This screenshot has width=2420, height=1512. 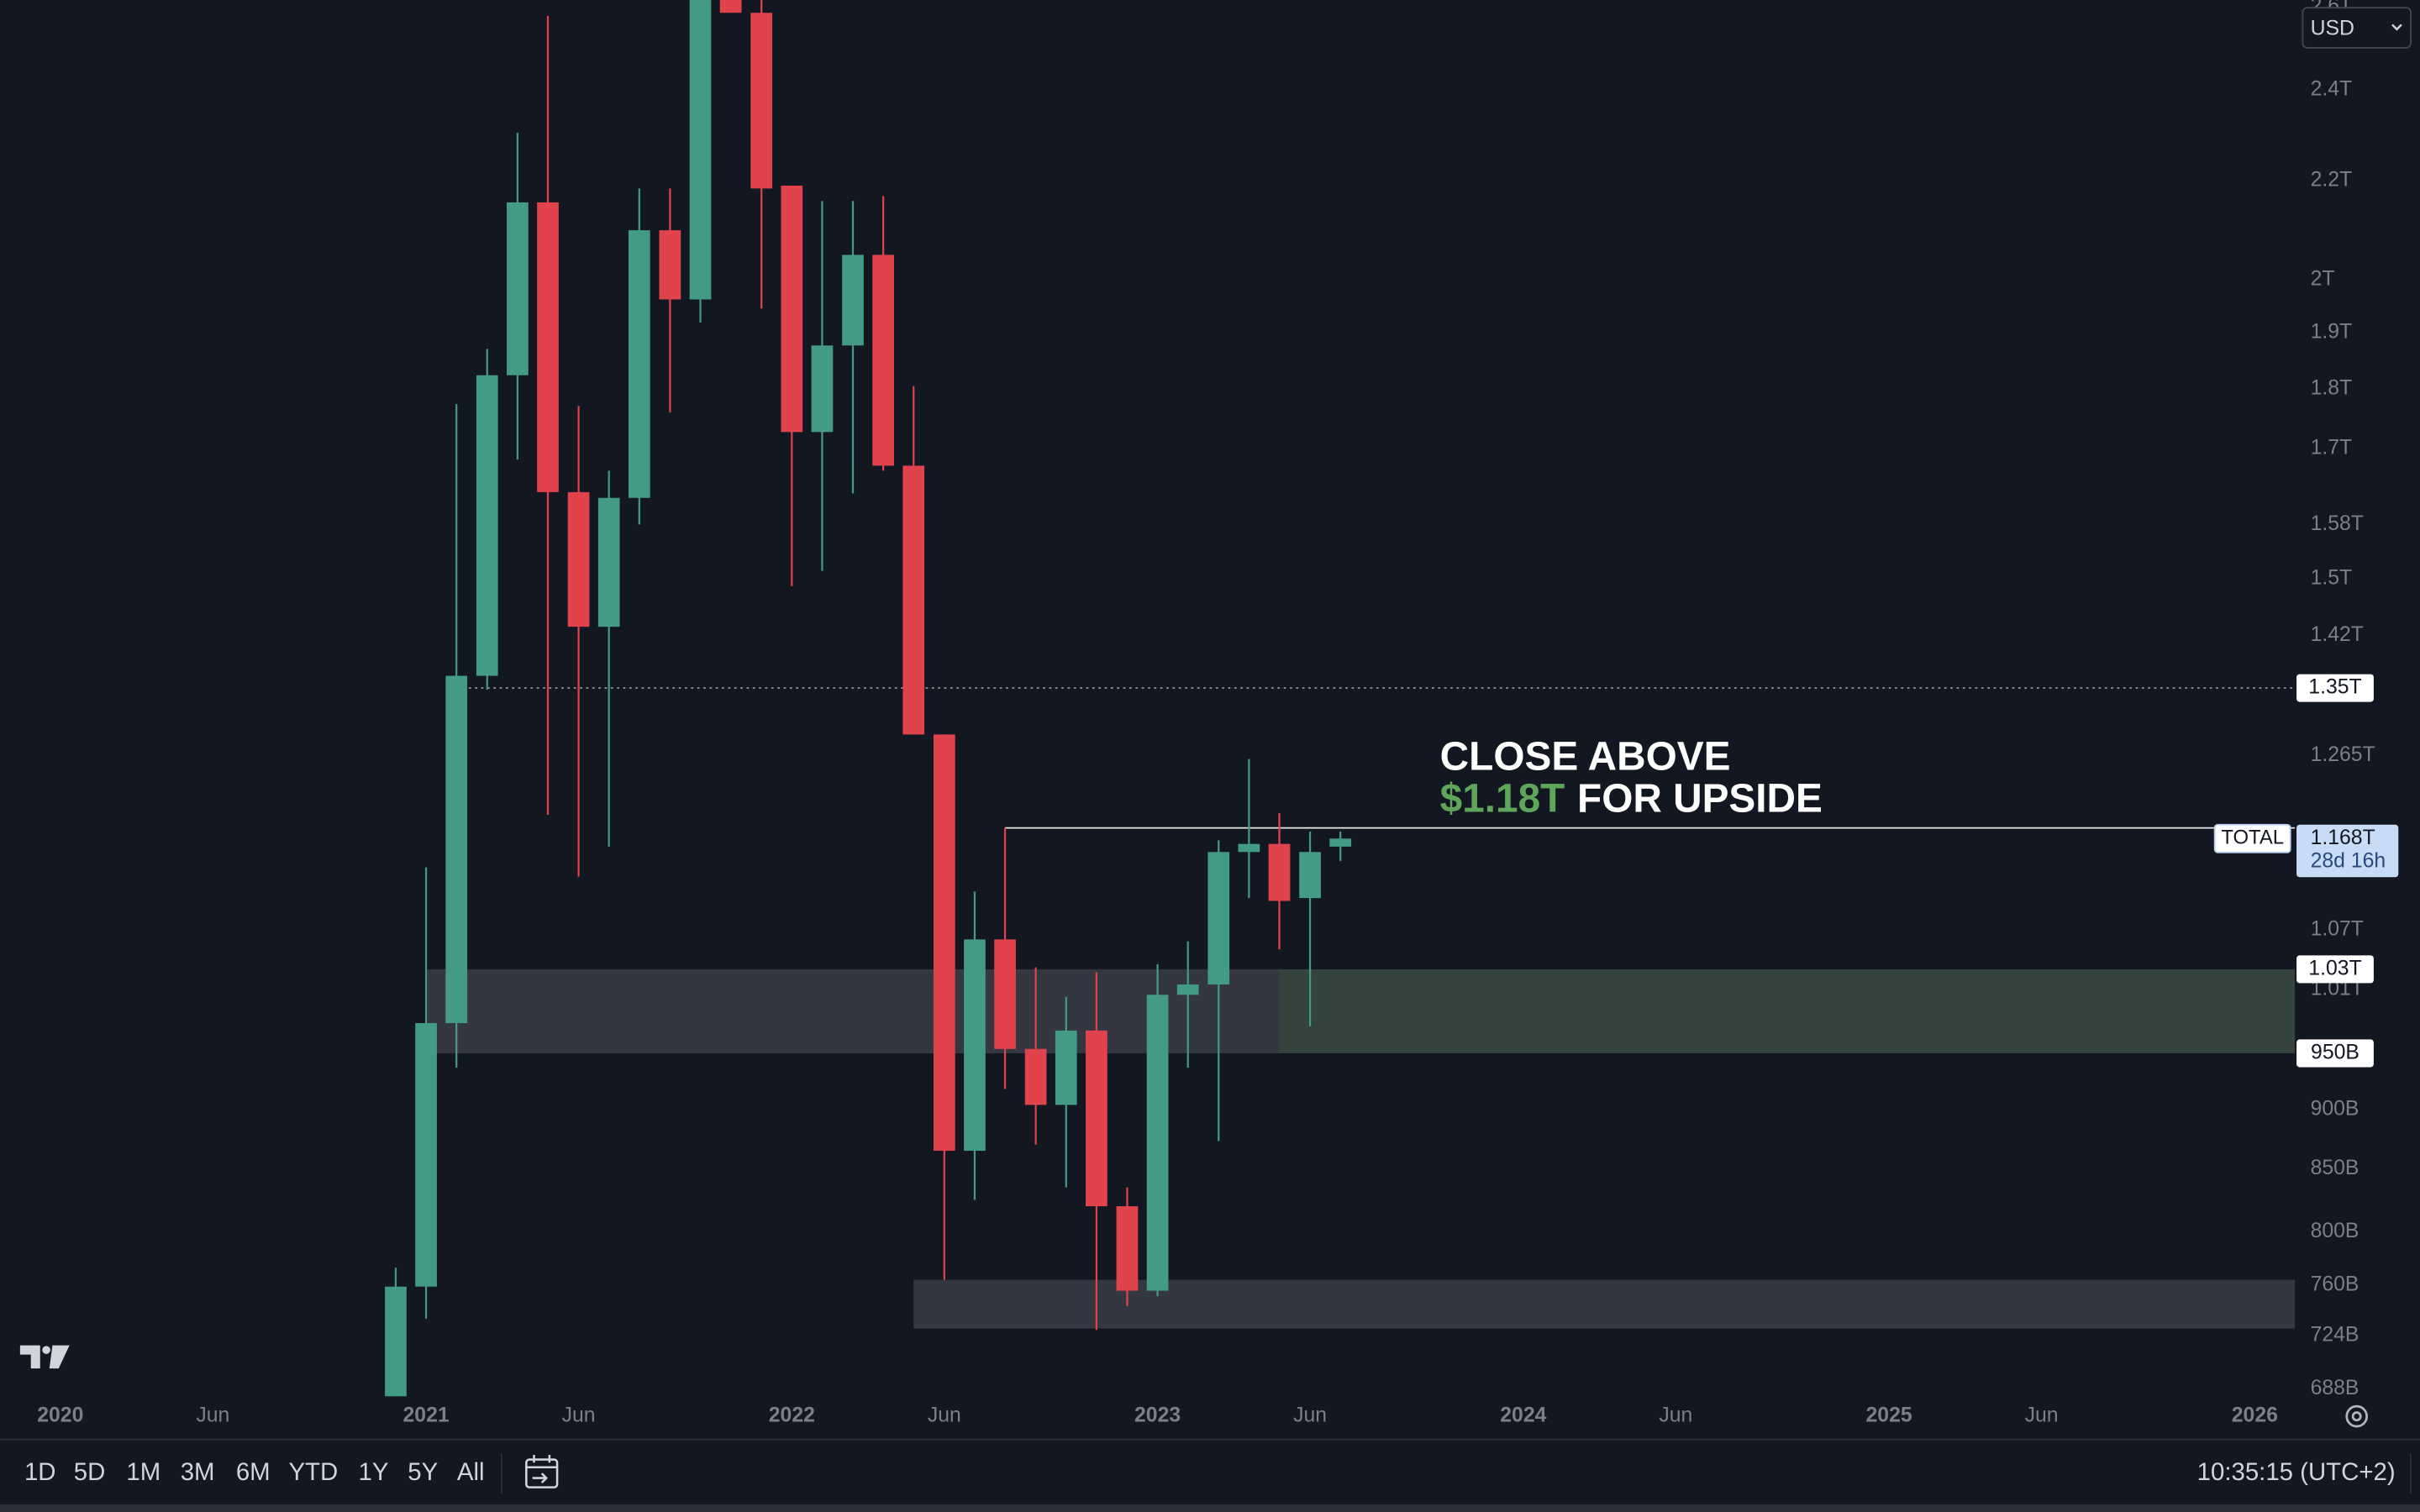 I want to click on y-tick-label: 1.265T, so click(x=2343, y=754).